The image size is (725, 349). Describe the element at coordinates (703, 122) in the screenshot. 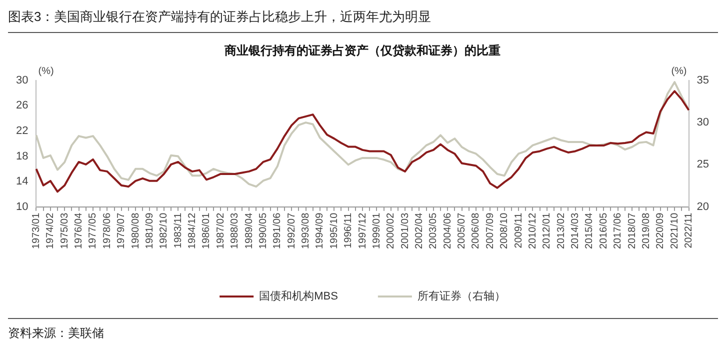

I see `y2-tick-label: 30` at that location.